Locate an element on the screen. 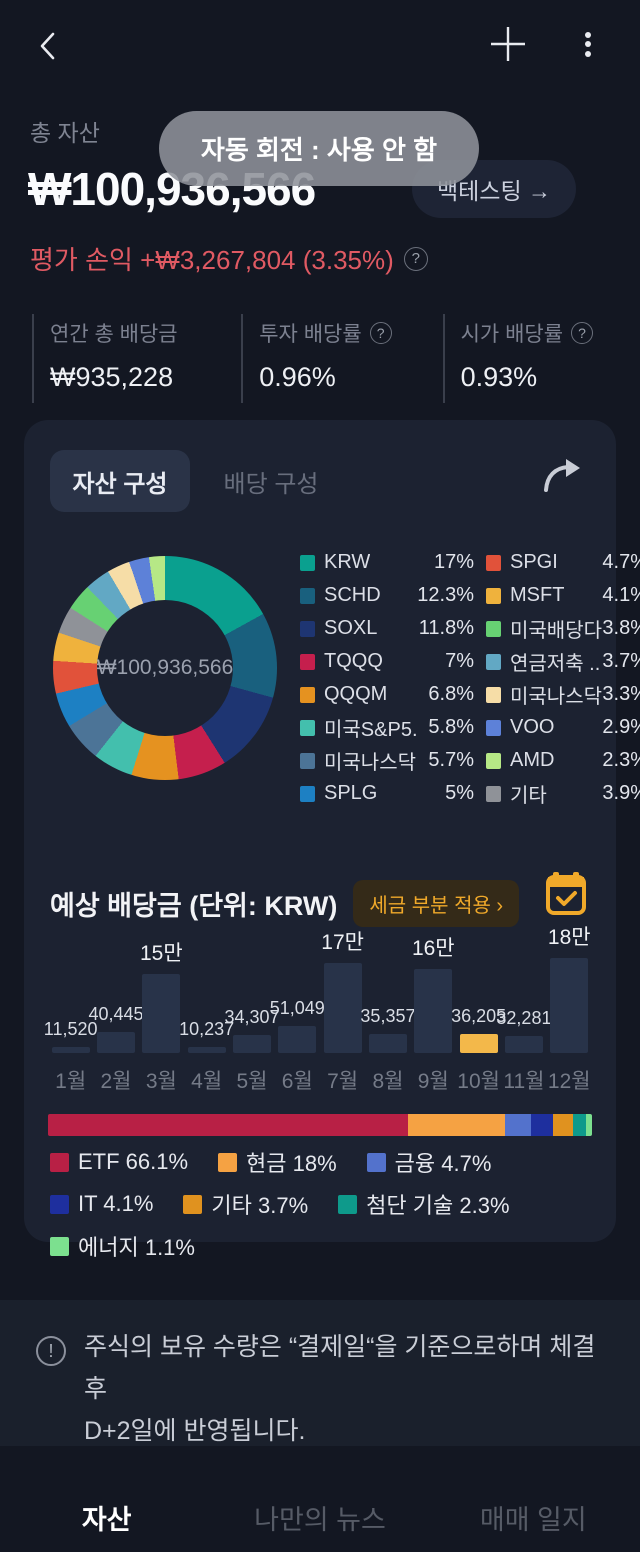 The height and width of the screenshot is (1552, 640). add-button is located at coordinates (508, 44).